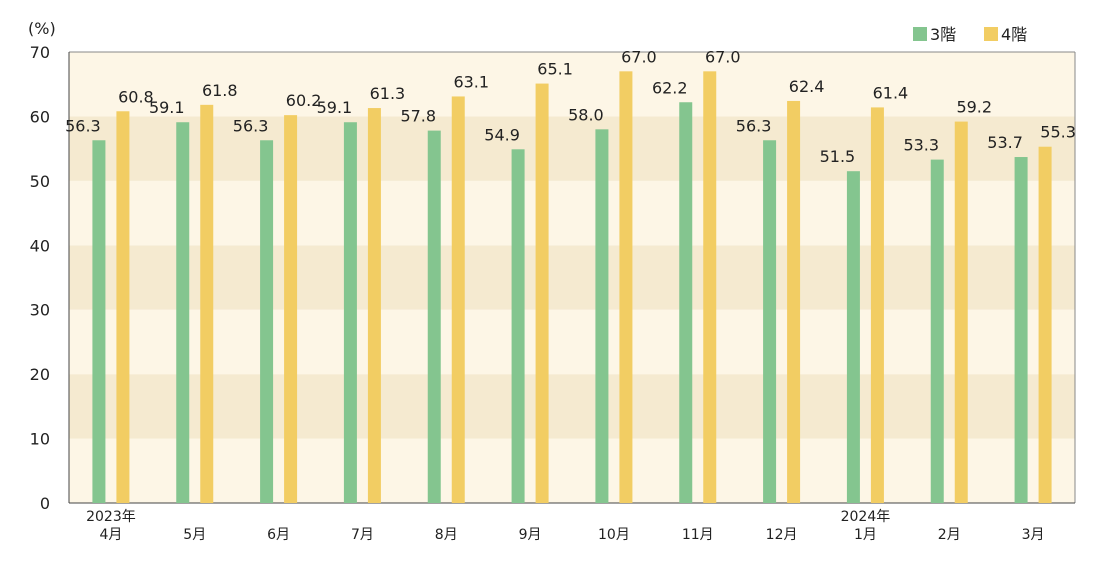 The width and height of the screenshot is (1100, 571). Describe the element at coordinates (1014, 34) in the screenshot. I see `legend-label-4f: 4階` at that location.